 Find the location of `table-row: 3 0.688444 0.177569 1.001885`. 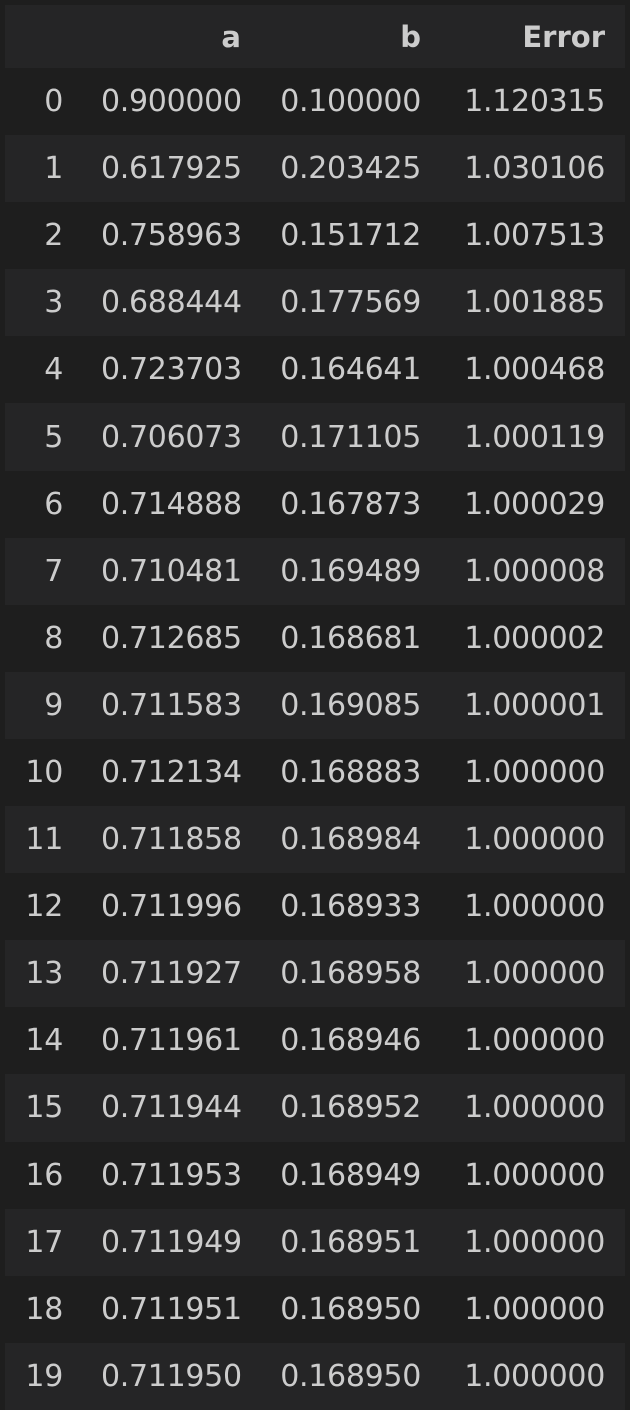

table-row: 3 0.688444 0.177569 1.001885 is located at coordinates (315, 303).